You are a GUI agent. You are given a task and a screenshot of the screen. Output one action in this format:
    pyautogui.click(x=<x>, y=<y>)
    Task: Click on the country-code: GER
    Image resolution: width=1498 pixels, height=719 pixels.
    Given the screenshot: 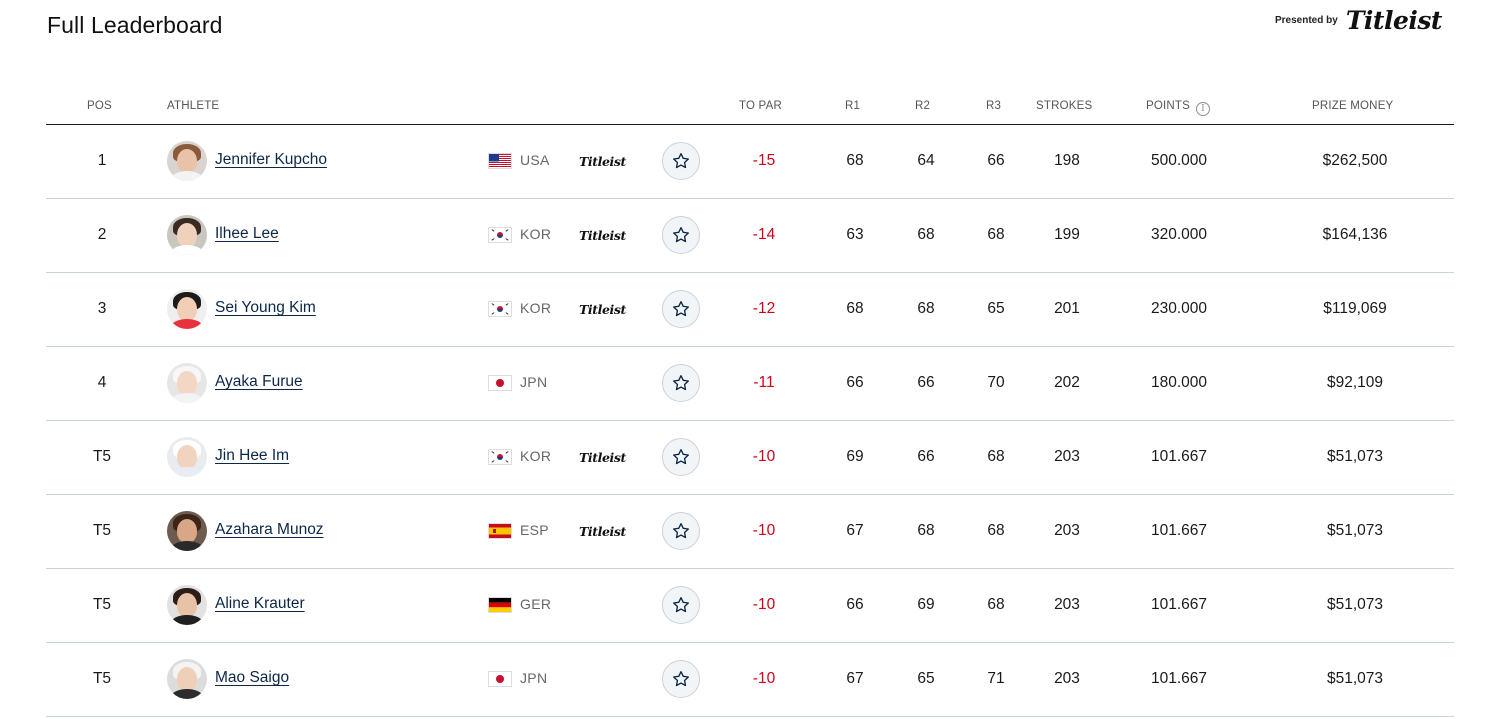 What is the action you would take?
    pyautogui.click(x=536, y=604)
    